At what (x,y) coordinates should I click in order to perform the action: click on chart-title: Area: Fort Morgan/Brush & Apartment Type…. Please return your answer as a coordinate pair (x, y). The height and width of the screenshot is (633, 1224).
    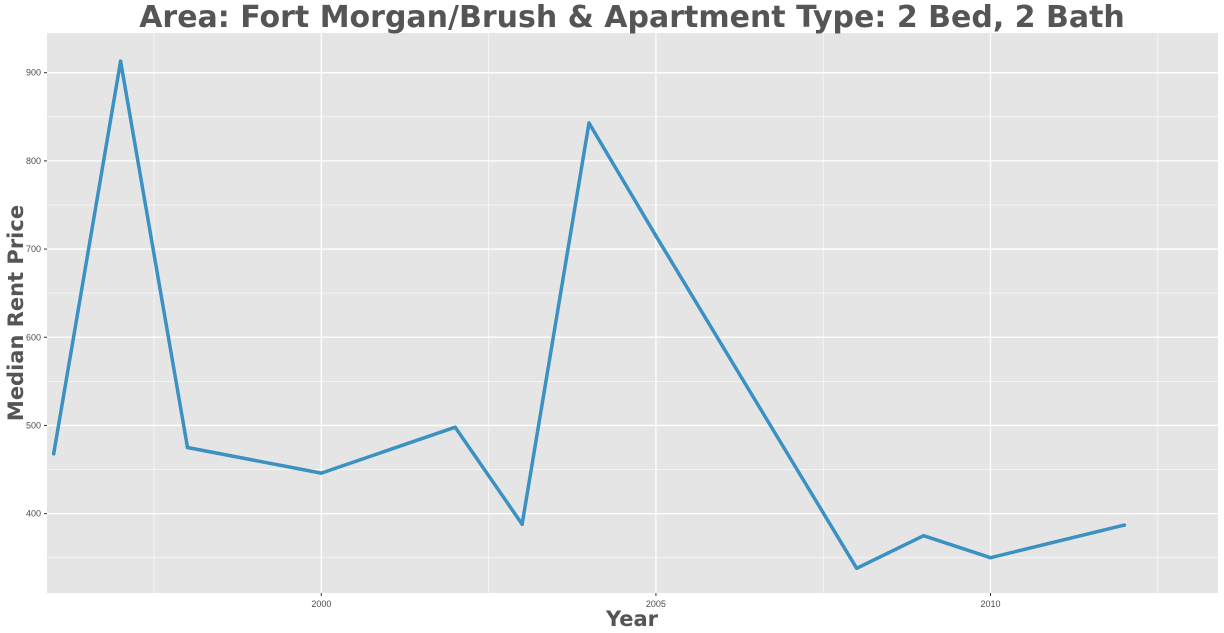
    Looking at the image, I should click on (632, 17).